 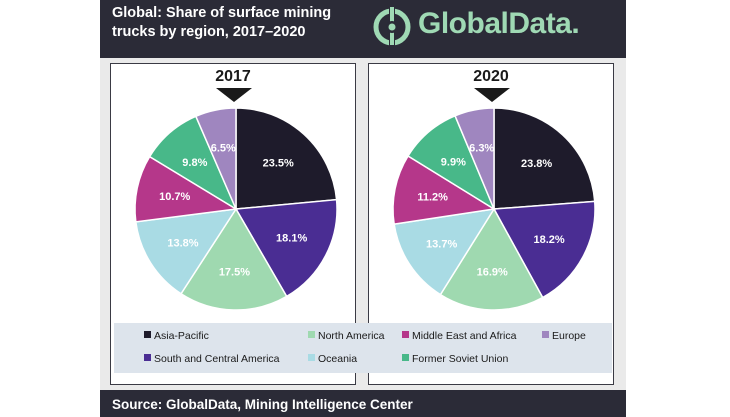 I want to click on legend-item-oceania: Oceania, so click(x=332, y=359).